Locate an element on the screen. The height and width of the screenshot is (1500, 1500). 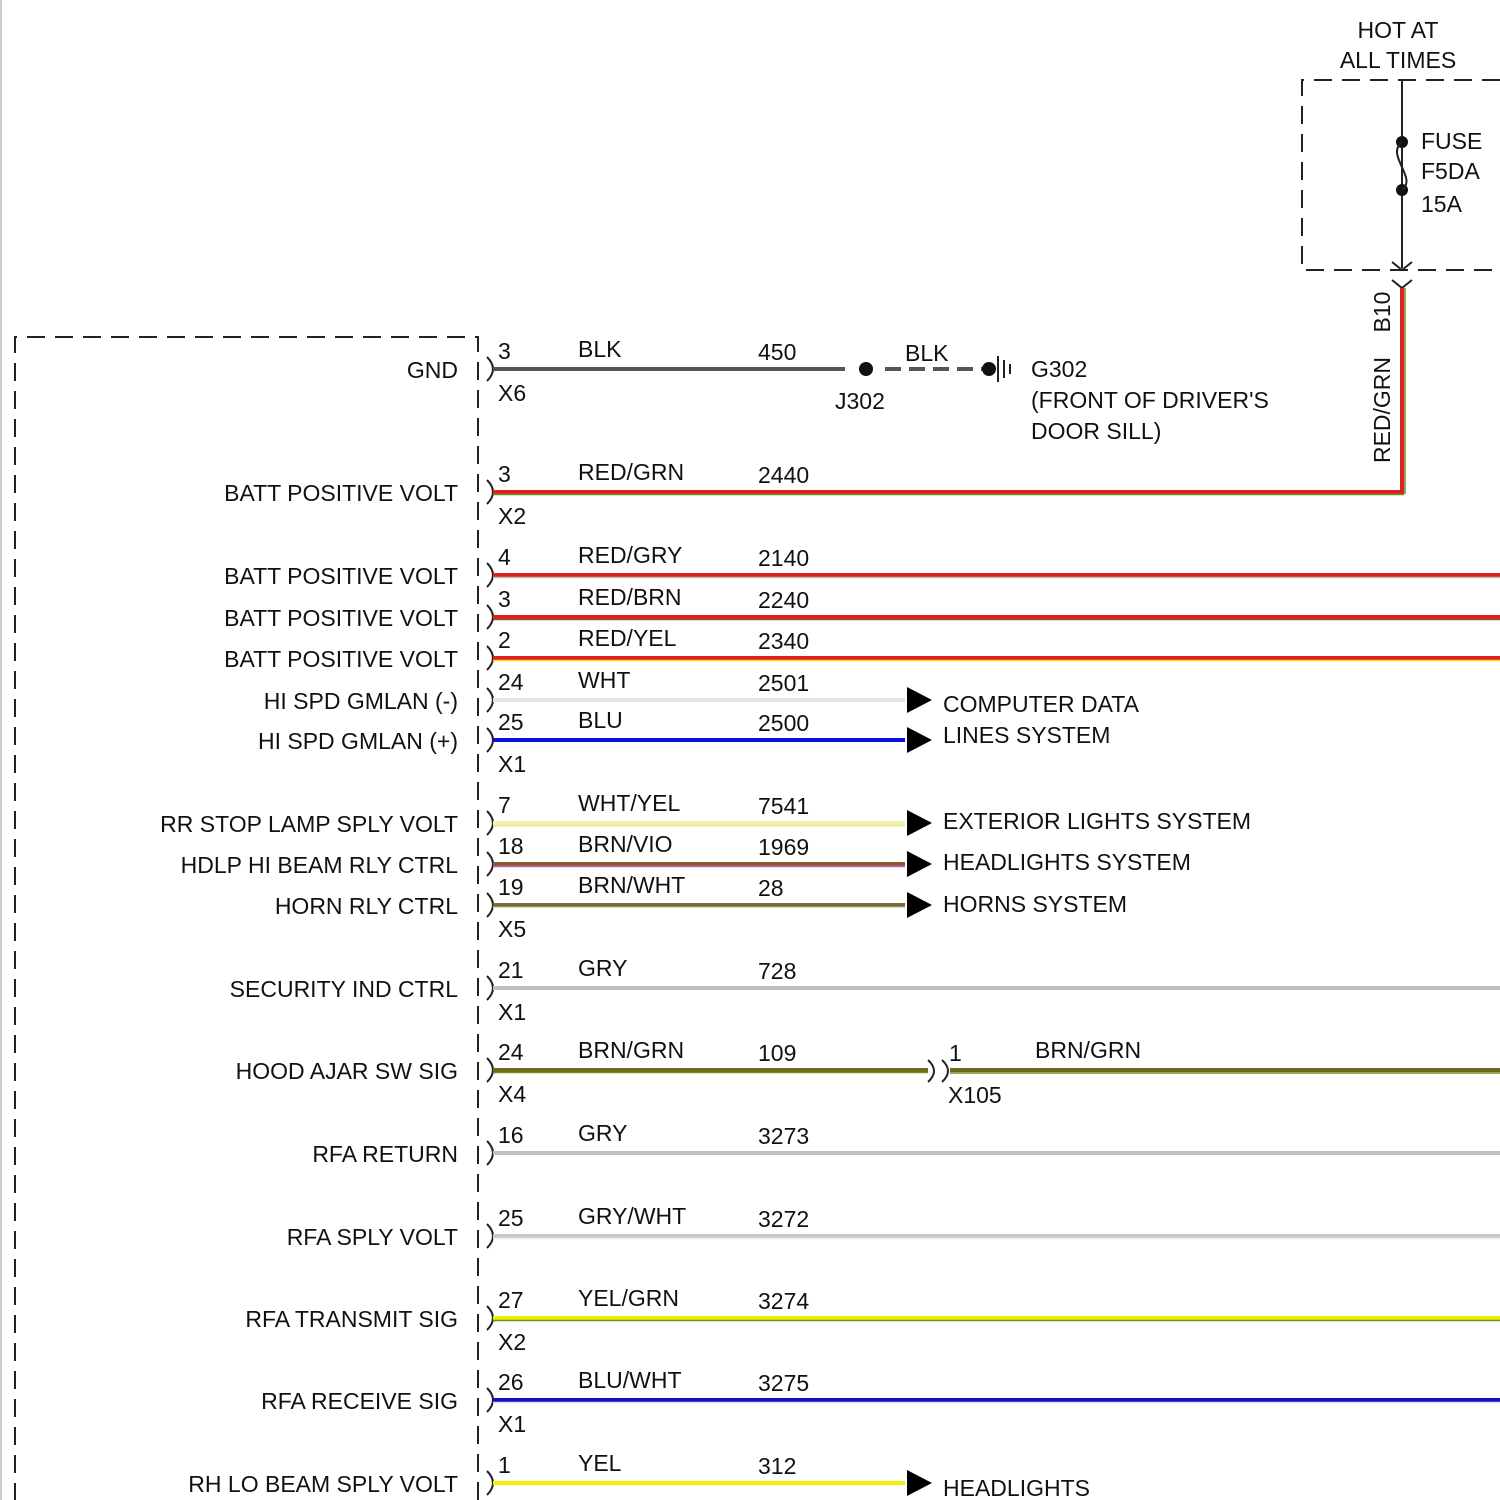
wire-color: RED/BRN is located at coordinates (630, 597).